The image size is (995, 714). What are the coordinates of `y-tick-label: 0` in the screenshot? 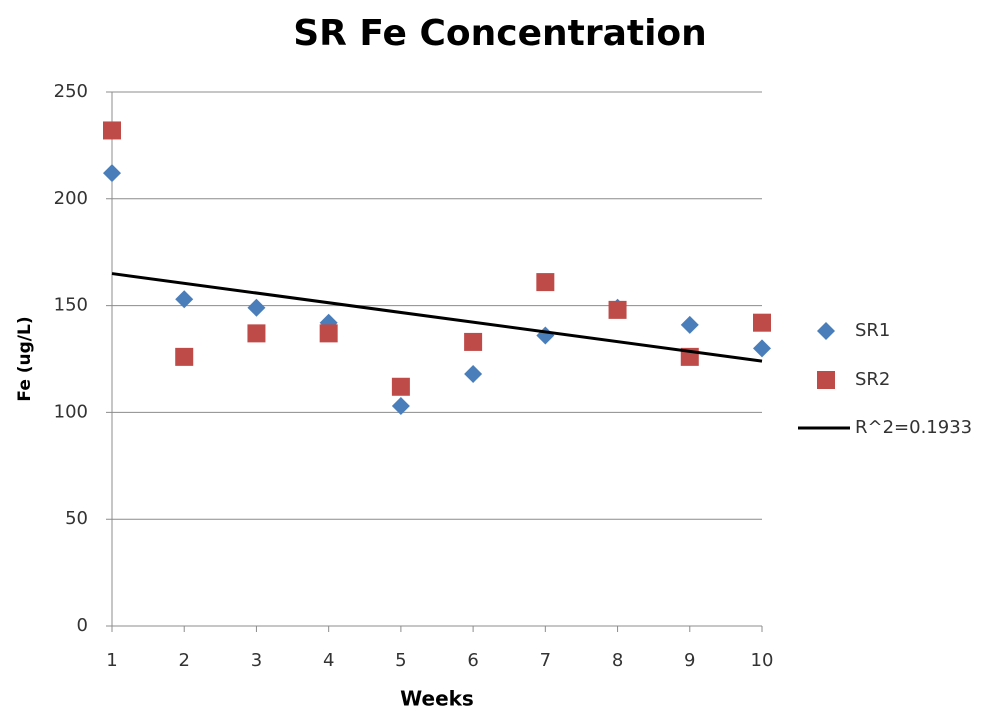 It's located at (82, 625).